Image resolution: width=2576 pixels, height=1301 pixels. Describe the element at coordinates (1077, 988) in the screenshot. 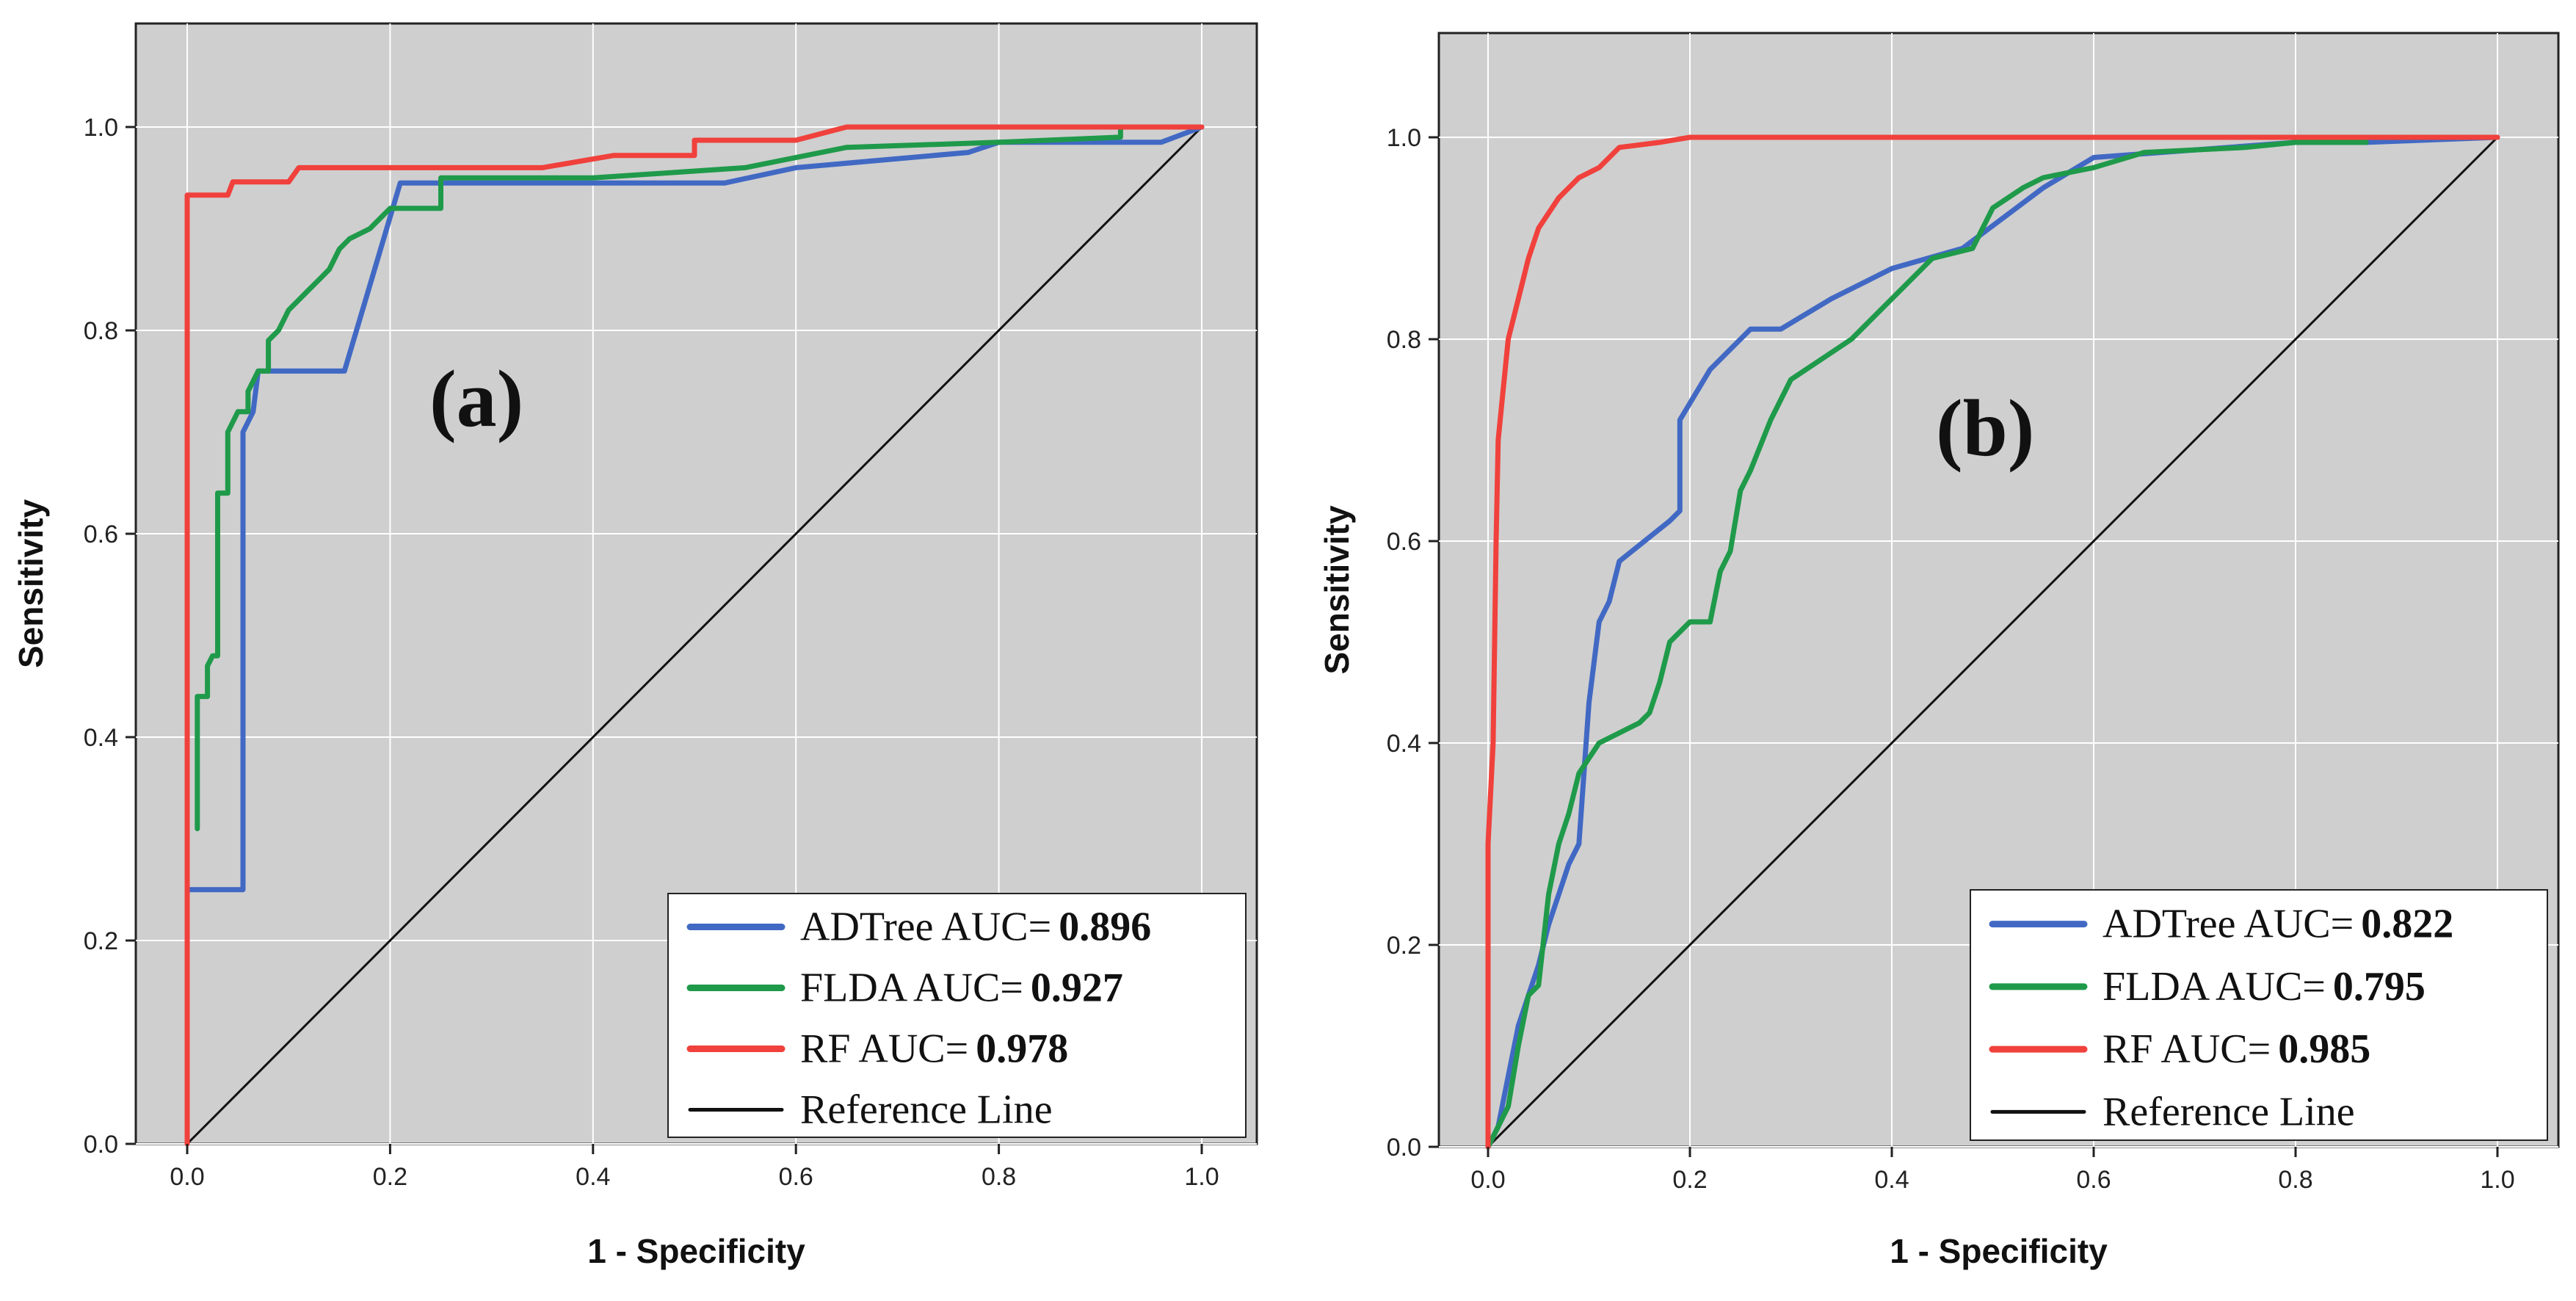

I see `legend-auc-value: 0.927` at that location.